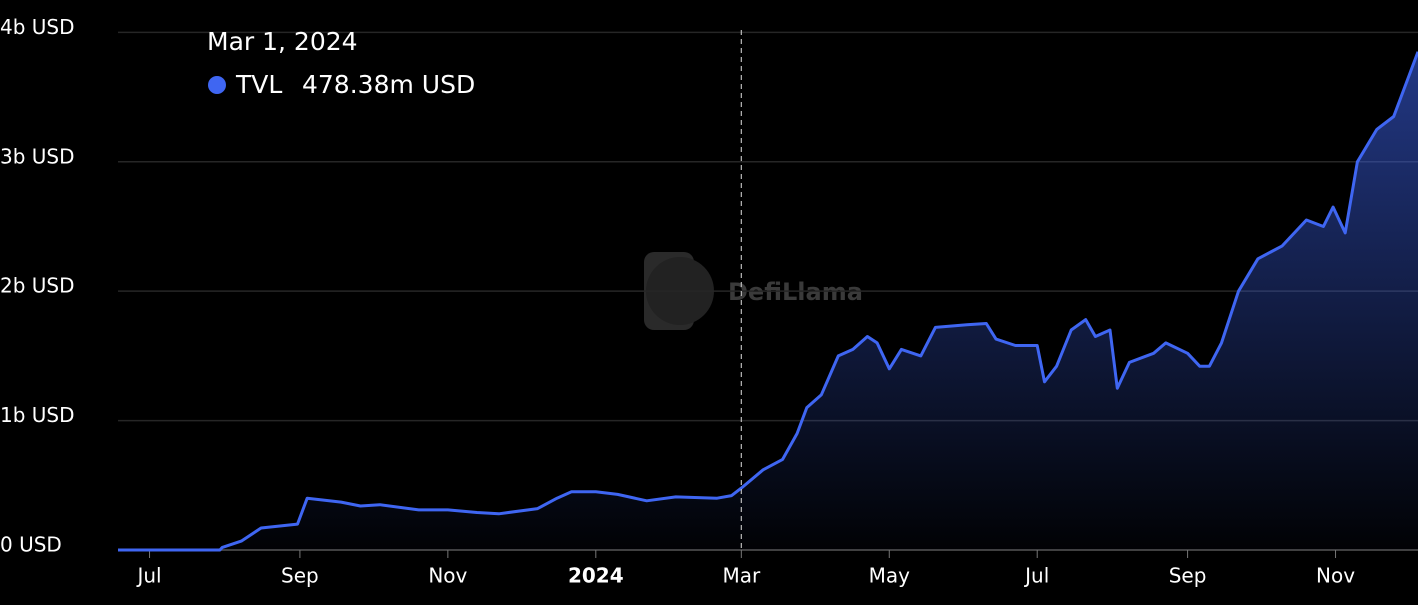 This screenshot has width=1418, height=605. Describe the element at coordinates (37, 156) in the screenshot. I see `y-tick-label: 3b USD` at that location.